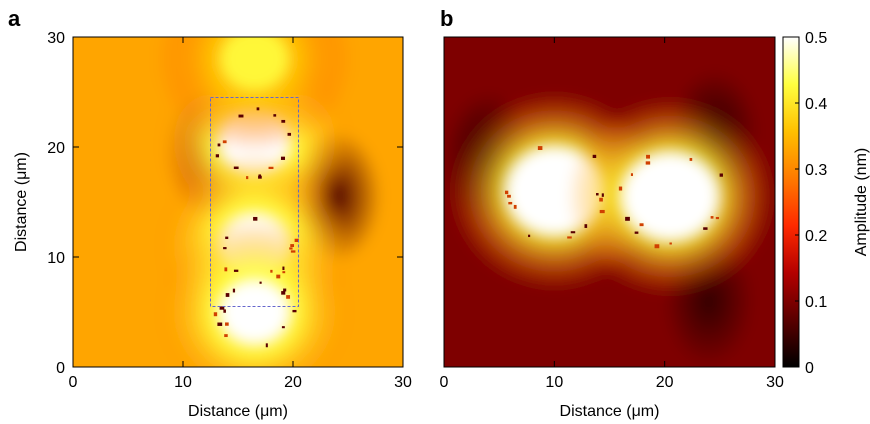 This screenshot has height=424, width=870. I want to click on panel-a-letter: a, so click(14, 18).